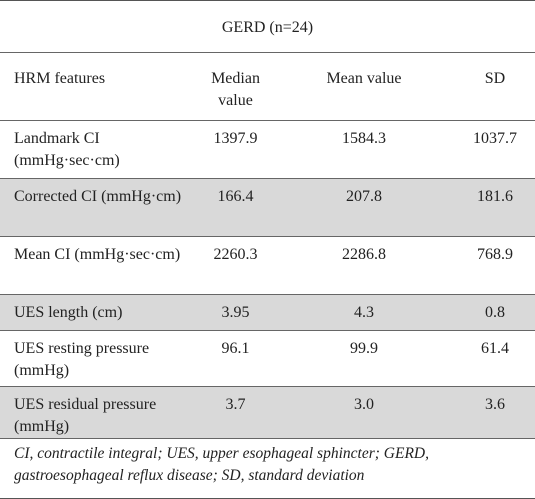 The width and height of the screenshot is (535, 499). What do you see at coordinates (235, 138) in the screenshot?
I see `row-median: 1397.9` at bounding box center [235, 138].